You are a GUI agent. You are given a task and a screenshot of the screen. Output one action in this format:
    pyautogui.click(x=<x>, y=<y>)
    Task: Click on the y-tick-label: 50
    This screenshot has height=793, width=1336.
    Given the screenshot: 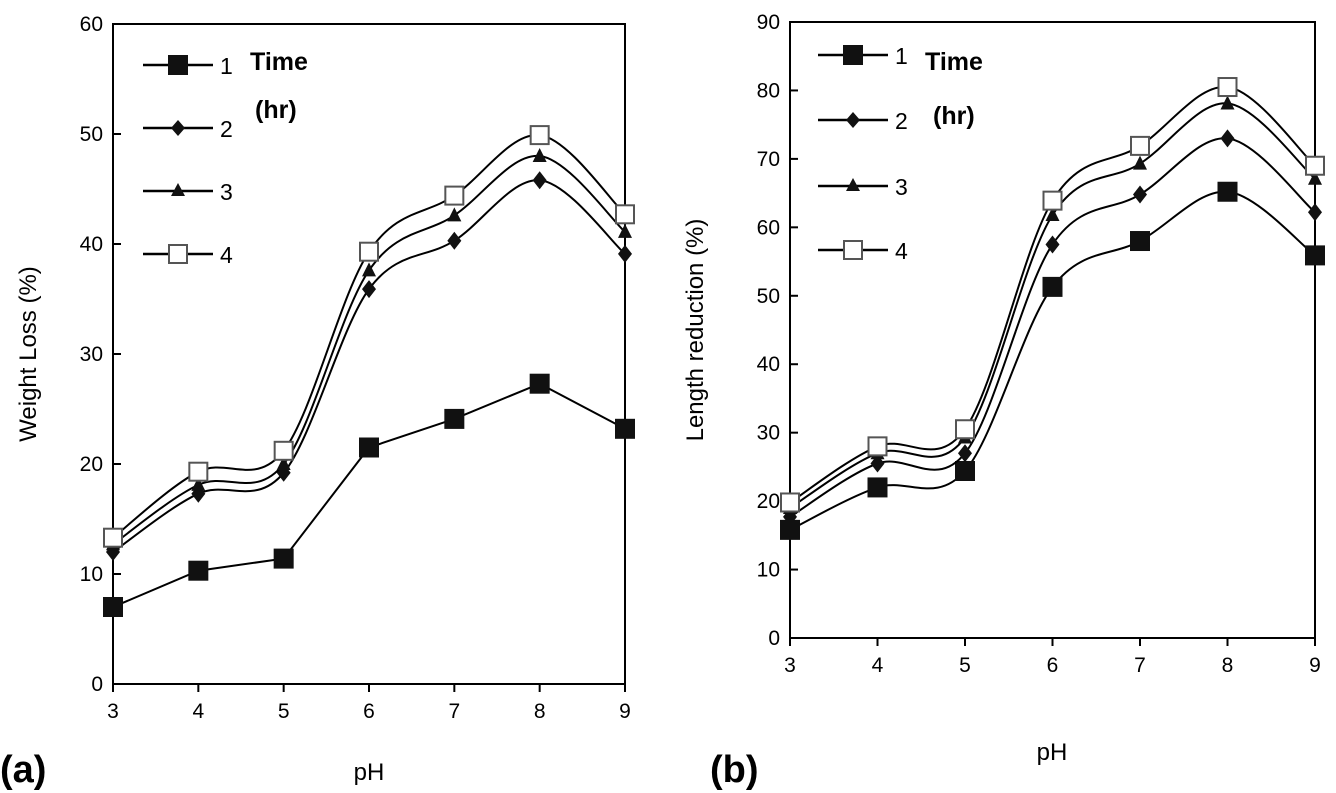 What is the action you would take?
    pyautogui.click(x=768, y=296)
    